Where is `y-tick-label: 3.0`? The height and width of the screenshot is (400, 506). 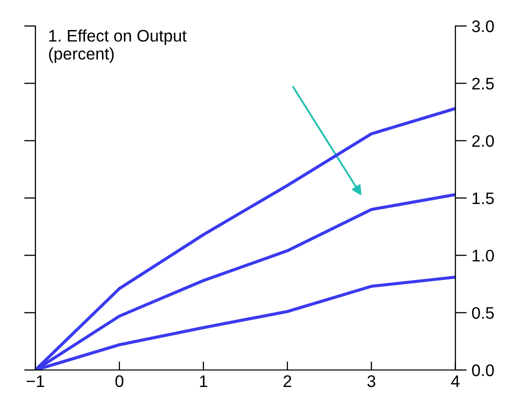
y-tick-label: 3.0 is located at coordinates (483, 26).